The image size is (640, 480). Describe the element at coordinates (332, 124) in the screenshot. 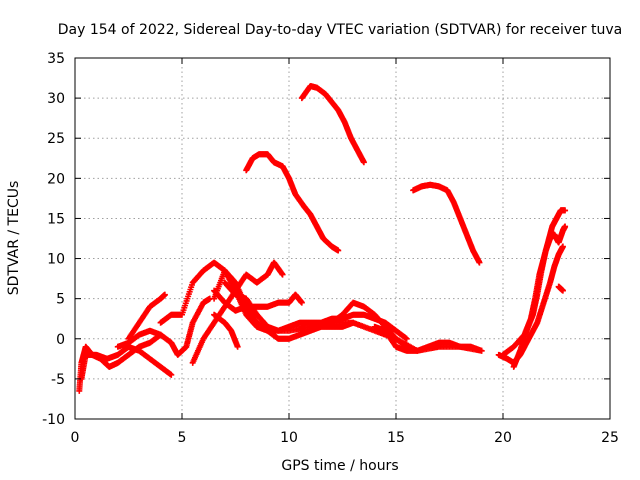

I see `series-arc-n` at that location.